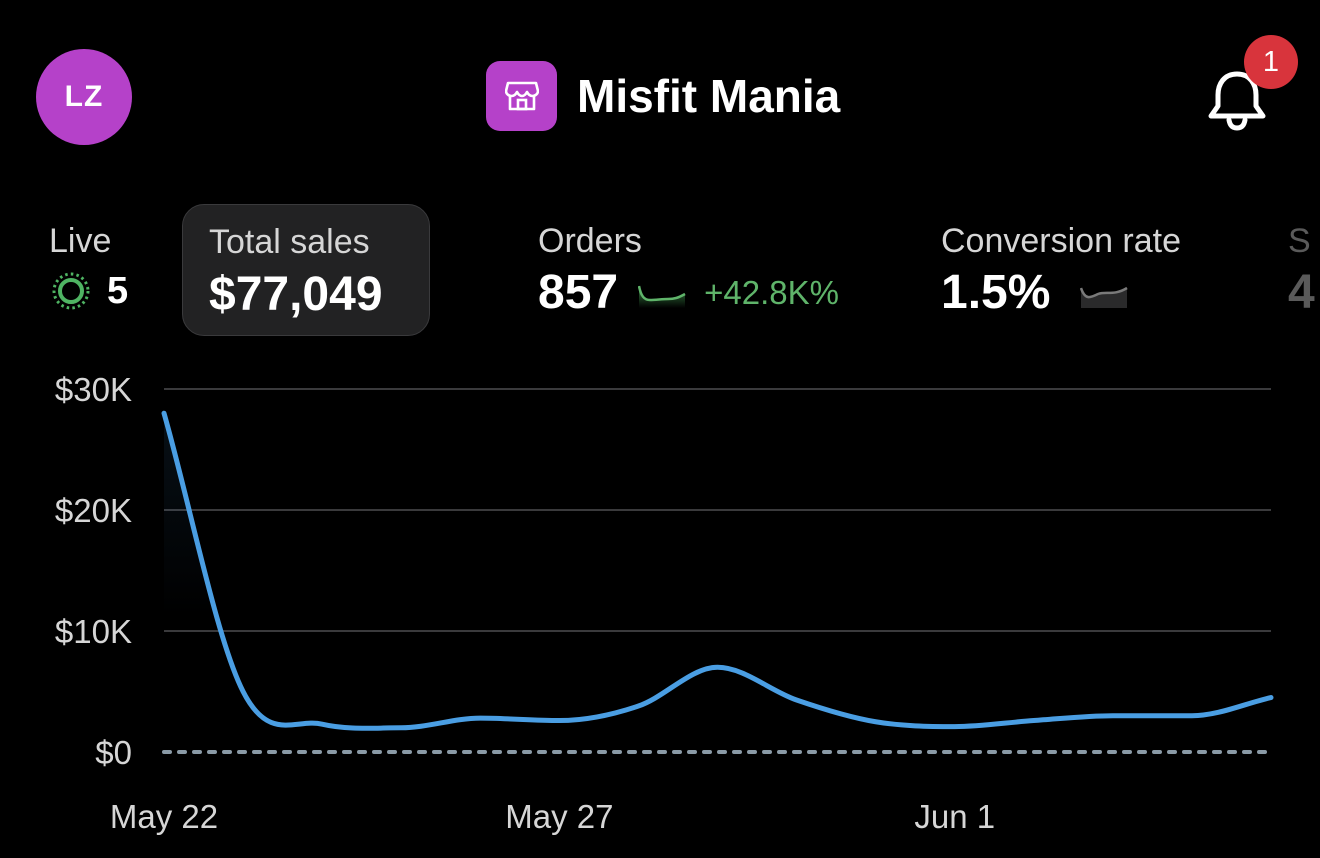 The height and width of the screenshot is (858, 1320). I want to click on metric-orders-value: 857, so click(578, 292).